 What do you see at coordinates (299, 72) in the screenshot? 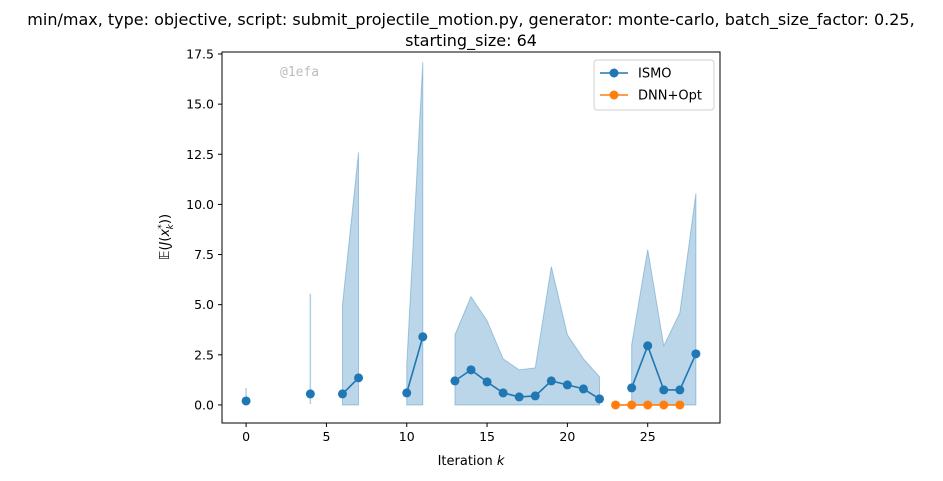
I see `watermark: @1efa` at bounding box center [299, 72].